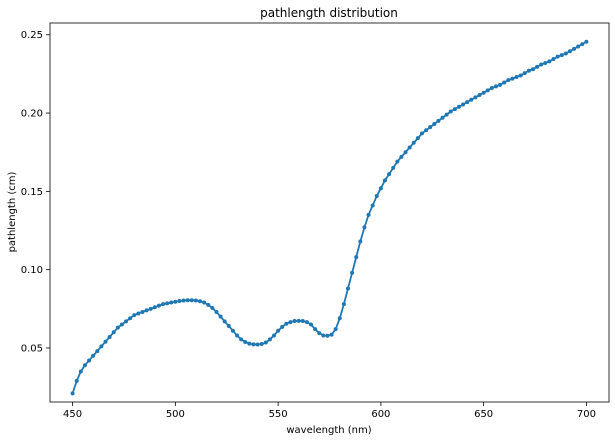 This screenshot has width=615, height=441. I want to click on chart-title: pathlength distribution, so click(329, 13).